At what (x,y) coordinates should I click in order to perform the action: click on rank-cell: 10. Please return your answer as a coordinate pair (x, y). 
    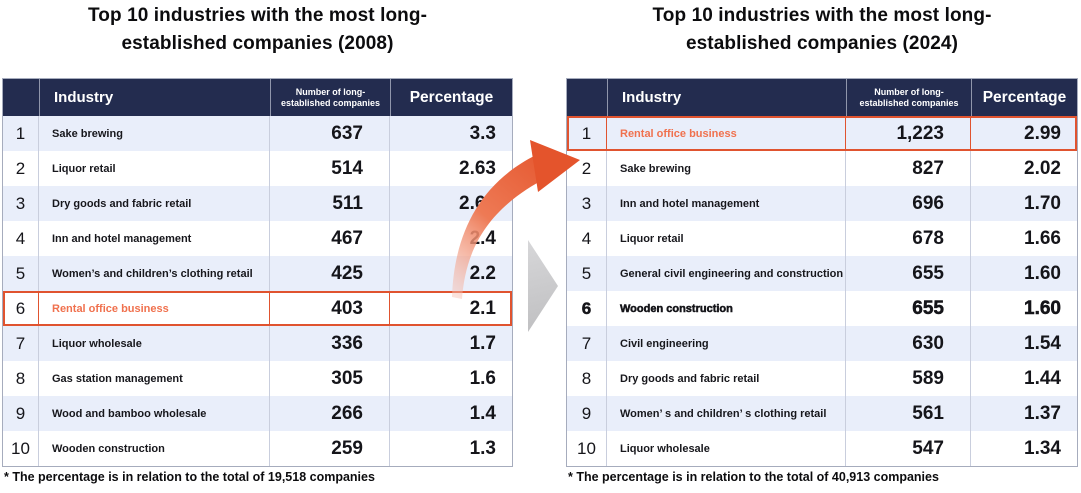
    Looking at the image, I should click on (587, 448).